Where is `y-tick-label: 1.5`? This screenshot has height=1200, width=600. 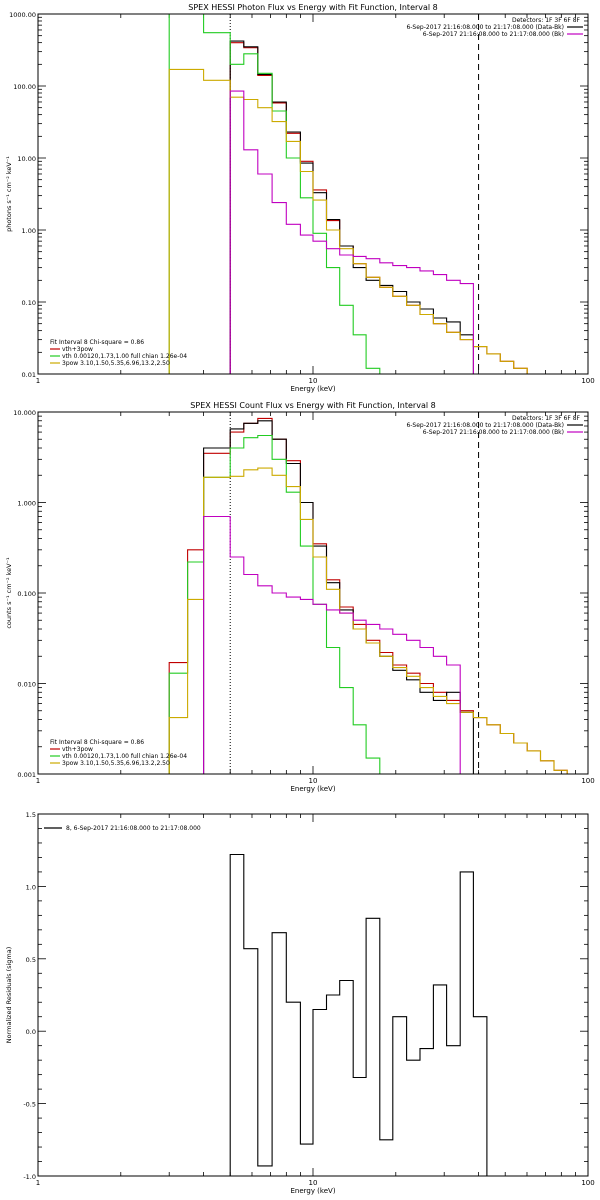 y-tick-label: 1.5 is located at coordinates (31, 815).